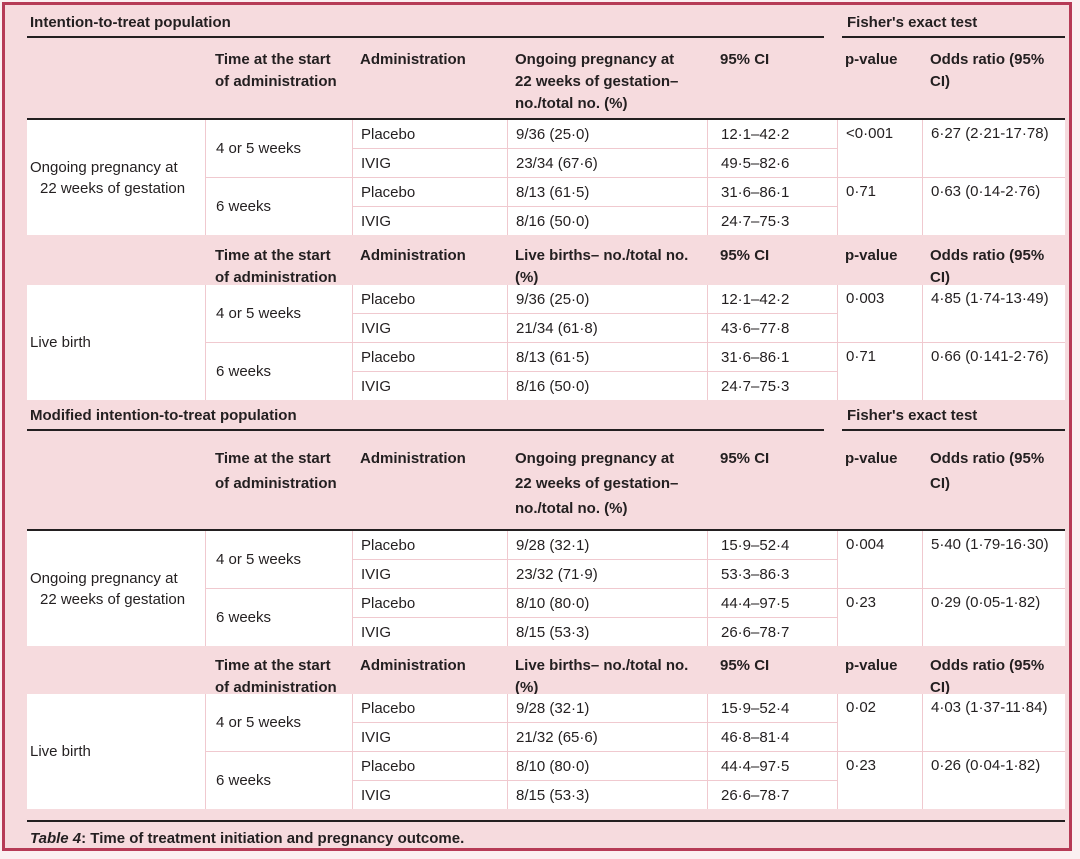 This screenshot has height=859, width=1080. Describe the element at coordinates (772, 795) in the screenshot. I see `cell-ci: 26·6–78·7` at that location.